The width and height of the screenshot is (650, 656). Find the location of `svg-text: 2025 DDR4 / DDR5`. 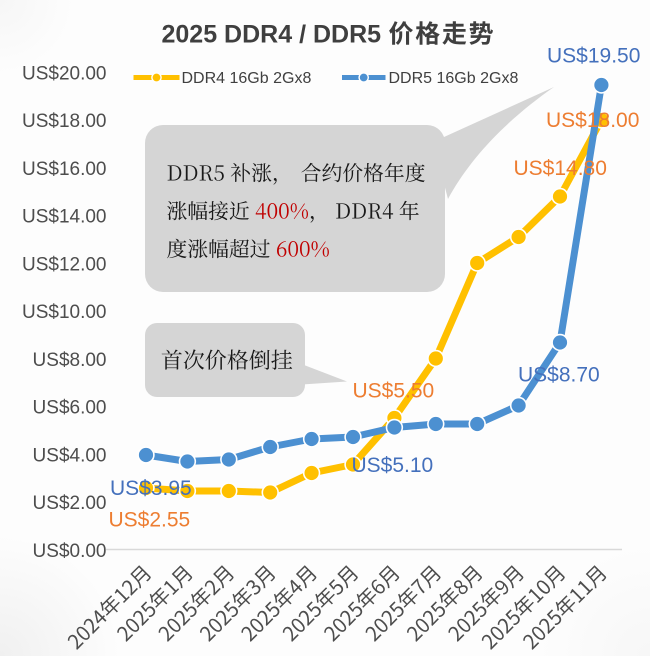

svg-text: 2025 DDR4 / DDR5 is located at coordinates (272, 35).